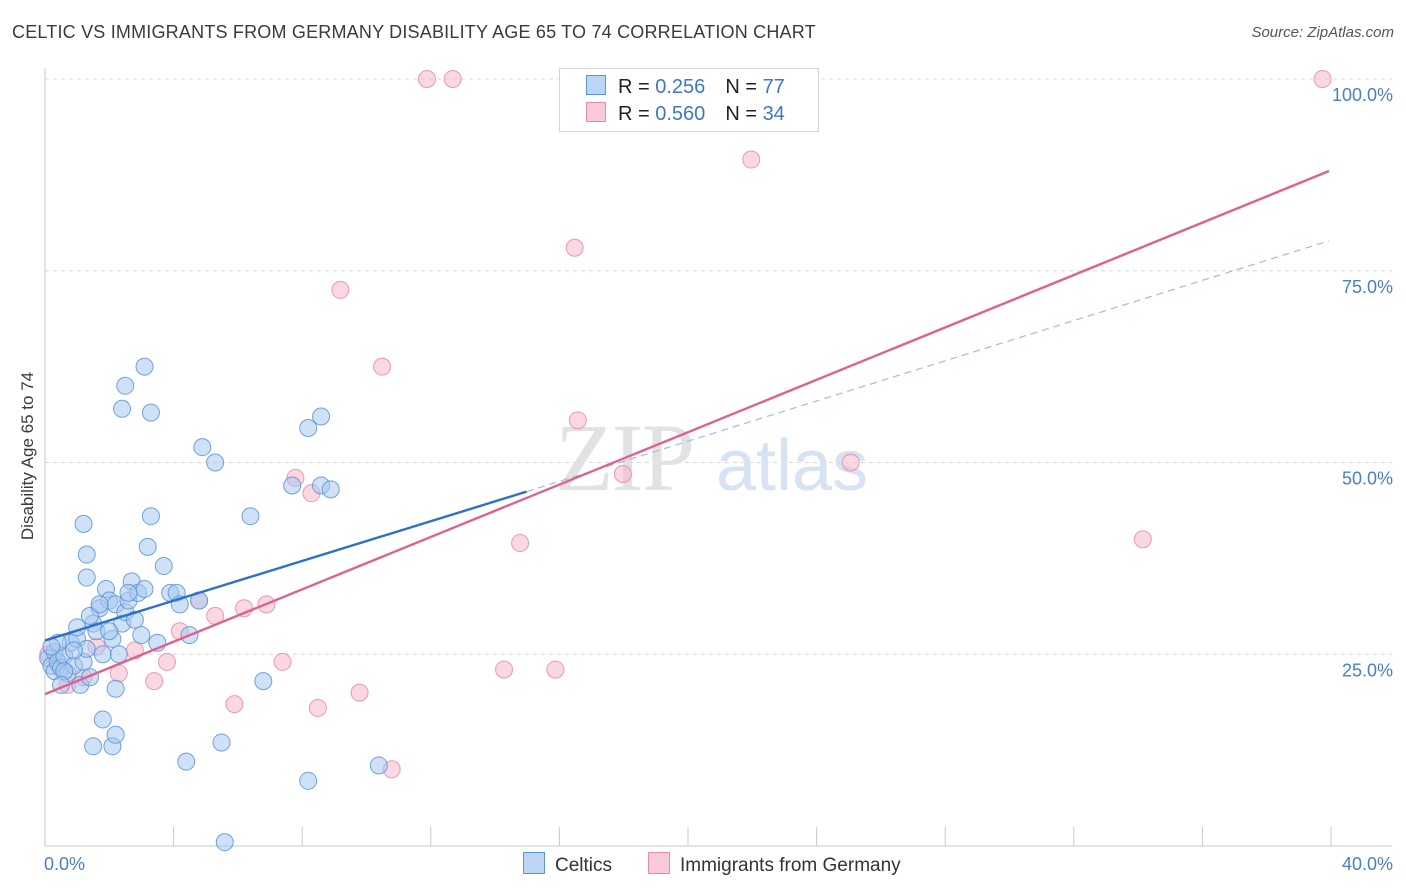 The width and height of the screenshot is (1406, 892). I want to click on legend-n-value: 77, so click(773, 87).